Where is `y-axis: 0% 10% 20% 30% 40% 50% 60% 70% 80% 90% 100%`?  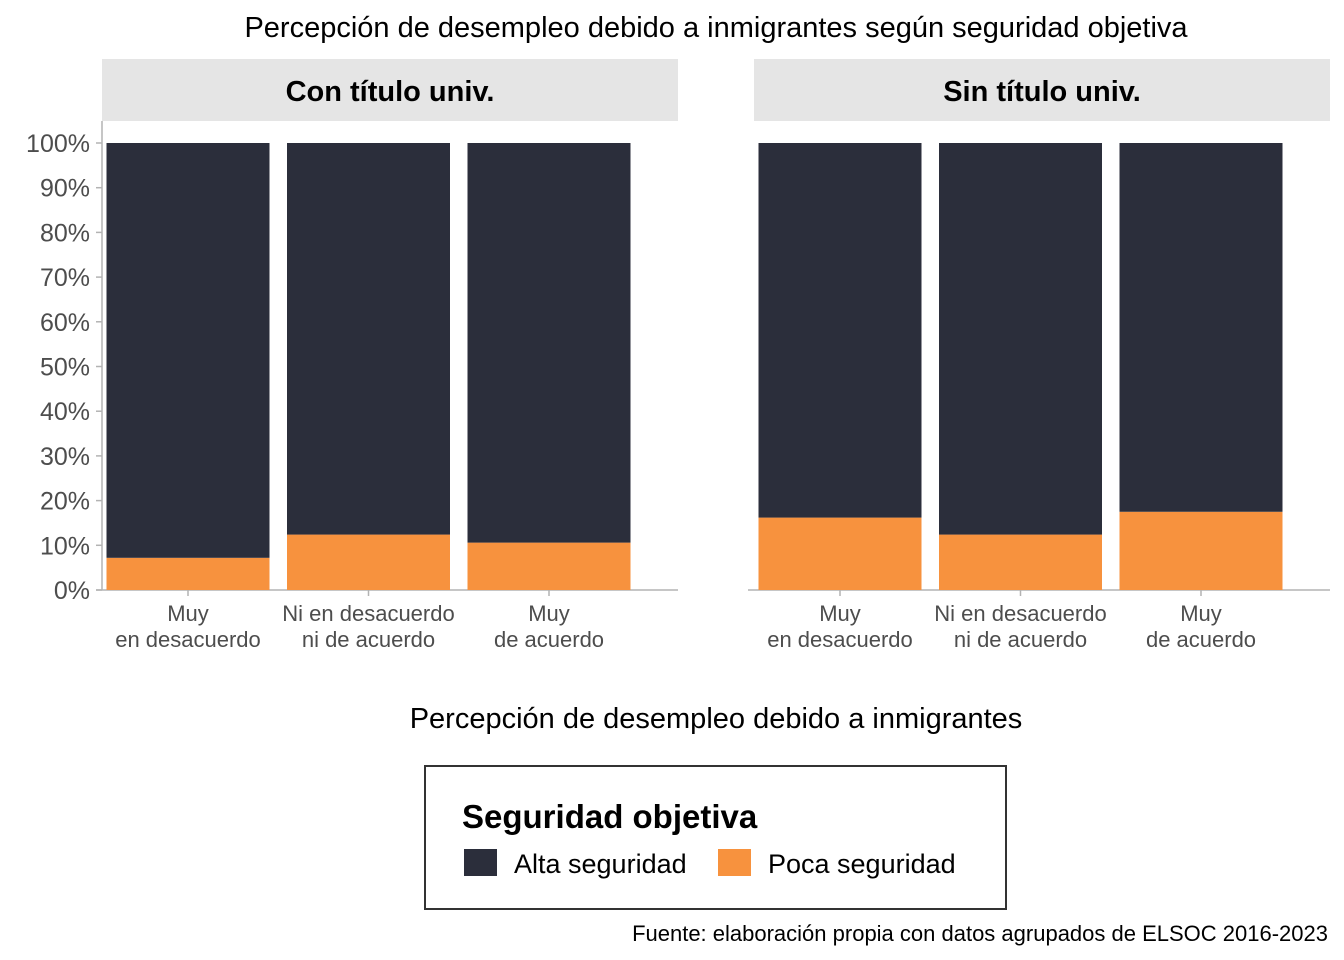 y-axis: 0% 10% 20% 30% 40% 50% 60% 70% 80% 90% 100% is located at coordinates (64, 363).